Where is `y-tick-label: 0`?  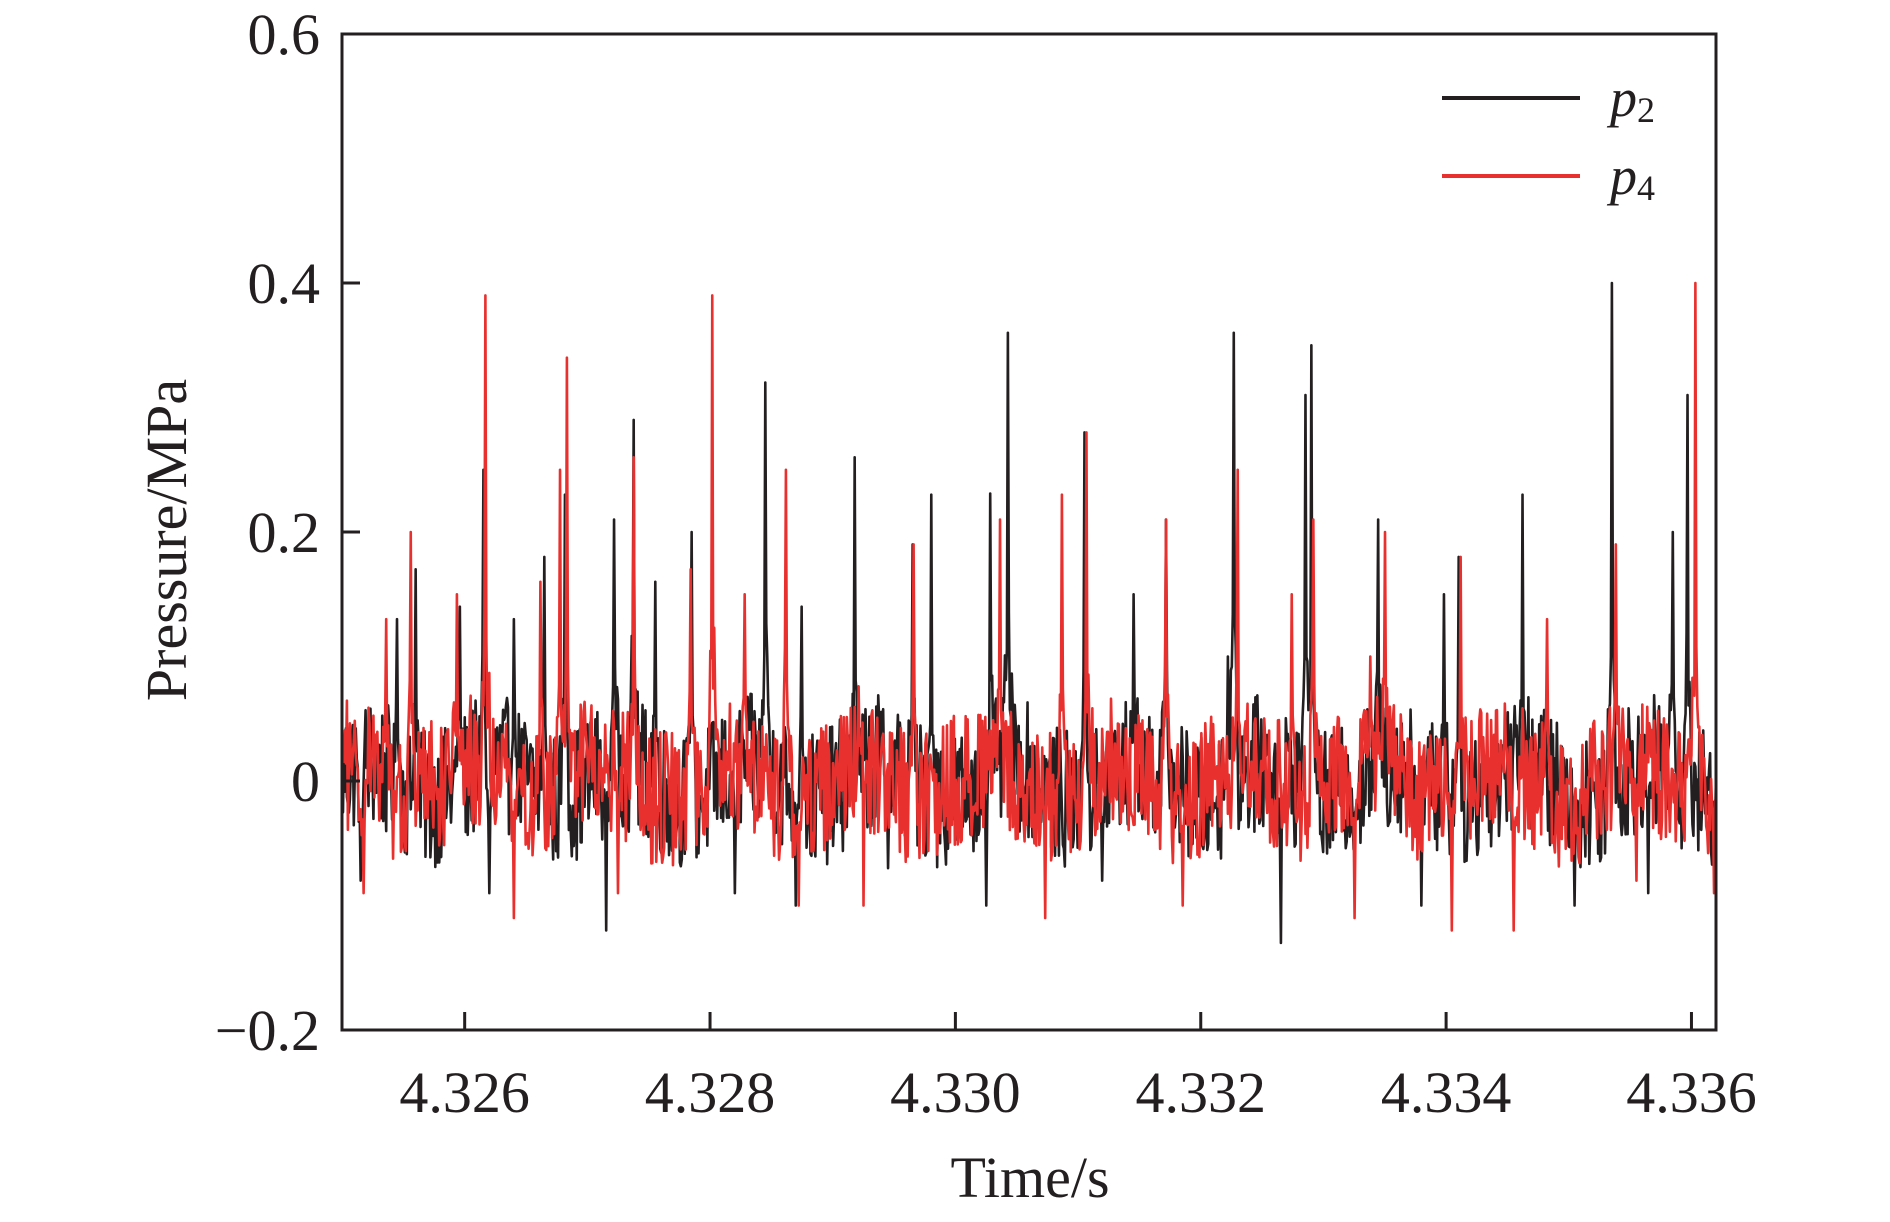
y-tick-label: 0 is located at coordinates (305, 781).